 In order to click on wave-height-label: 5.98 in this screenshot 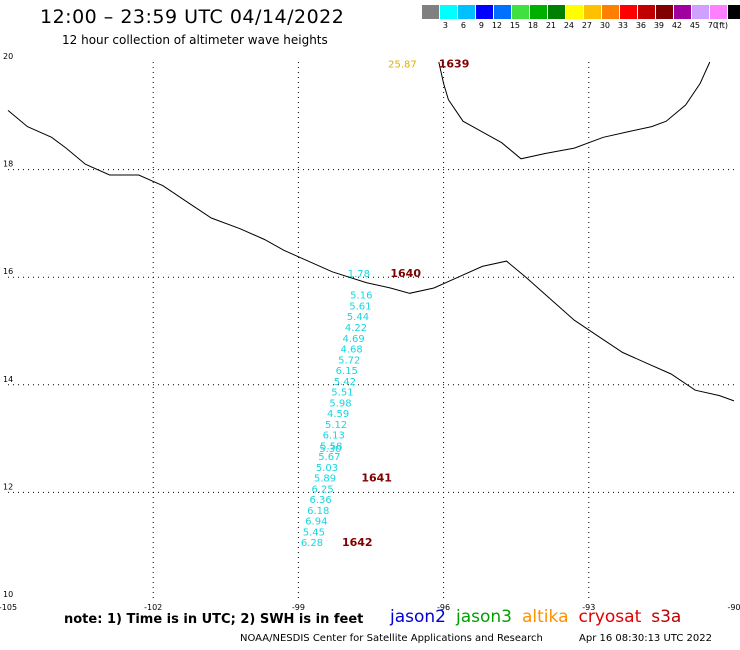, I will do `click(340, 403)`.